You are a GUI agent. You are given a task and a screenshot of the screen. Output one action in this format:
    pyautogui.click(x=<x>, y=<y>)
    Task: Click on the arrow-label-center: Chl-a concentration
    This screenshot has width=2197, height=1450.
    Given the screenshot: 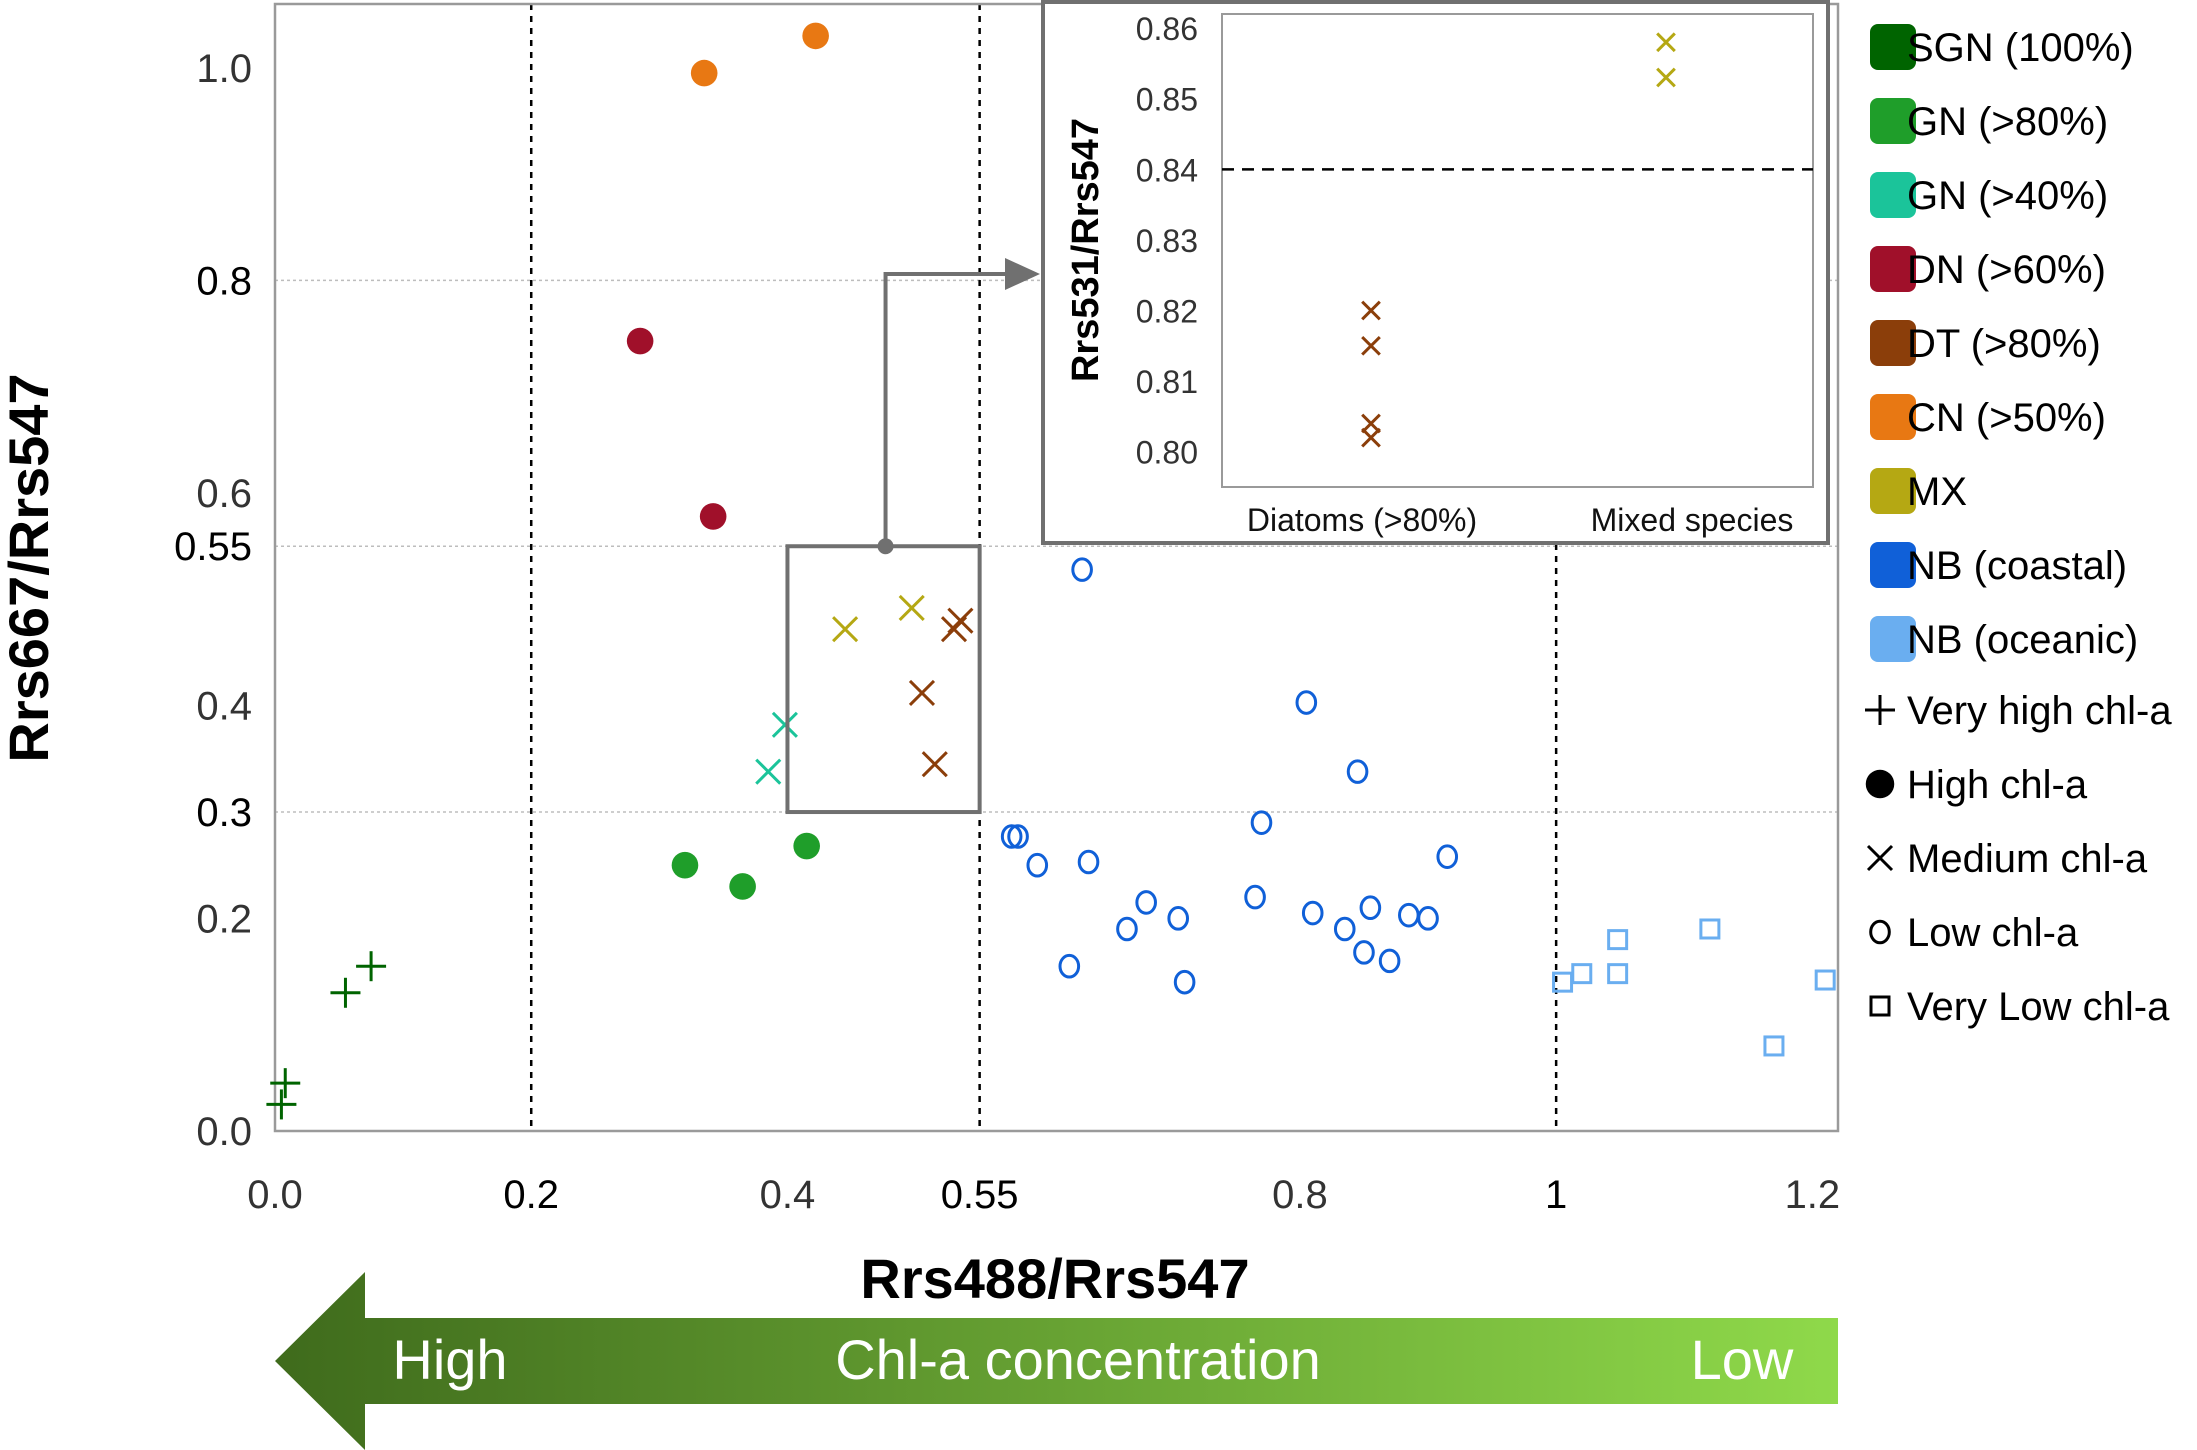 What is the action you would take?
    pyautogui.click(x=1078, y=1359)
    